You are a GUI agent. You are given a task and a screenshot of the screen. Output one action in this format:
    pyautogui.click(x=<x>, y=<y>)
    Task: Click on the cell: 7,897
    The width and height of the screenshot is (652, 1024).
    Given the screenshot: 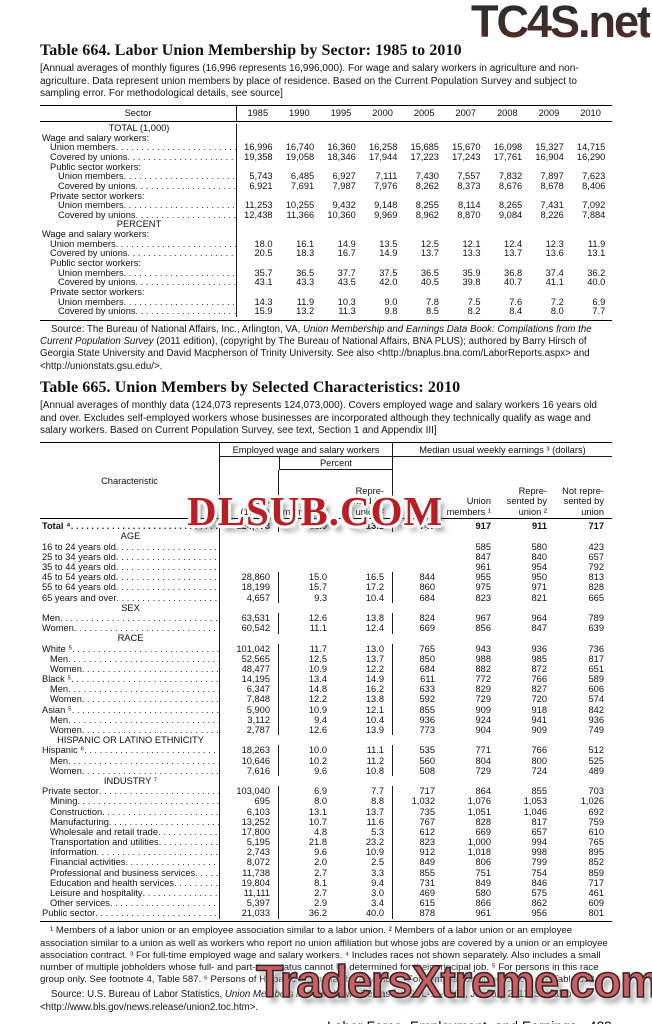 What is the action you would take?
    pyautogui.click(x=552, y=177)
    